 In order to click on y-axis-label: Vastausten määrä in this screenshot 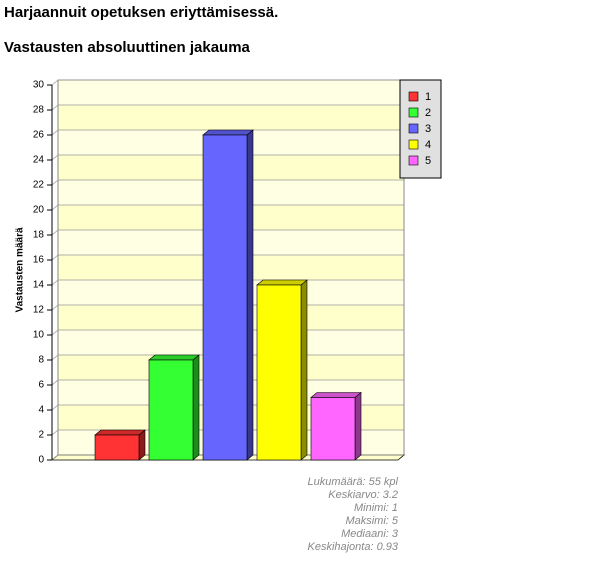, I will do `click(20, 269)`.